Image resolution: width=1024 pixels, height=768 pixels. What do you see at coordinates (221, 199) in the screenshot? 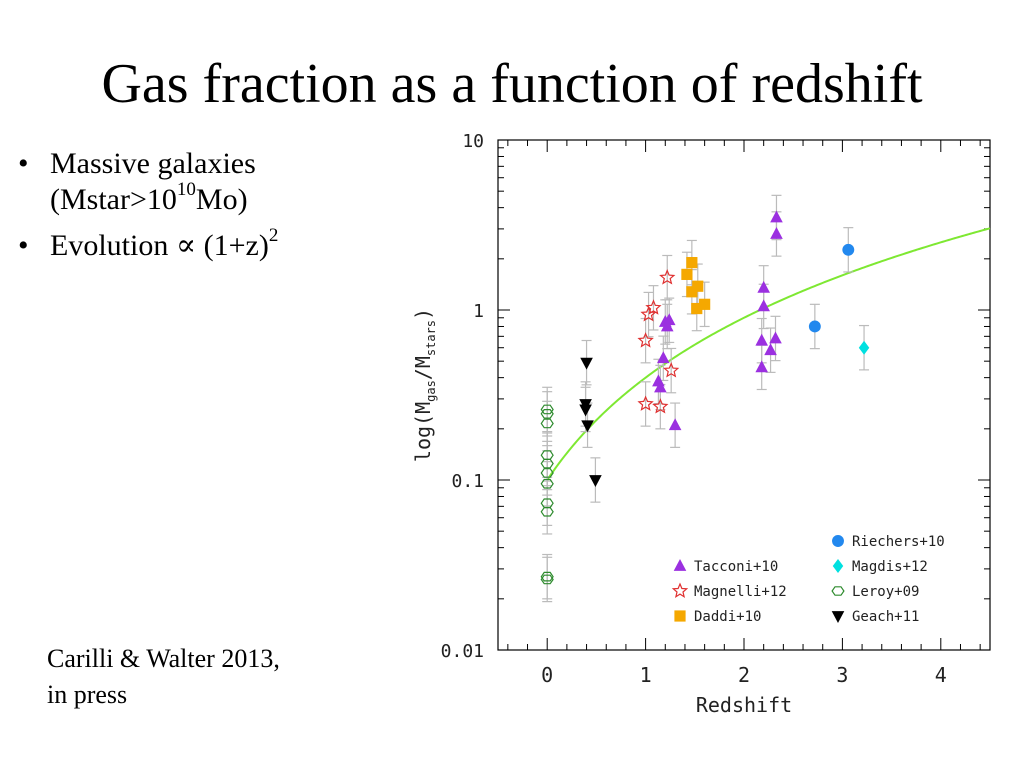
I see `bullet-tail: Mo)` at bounding box center [221, 199].